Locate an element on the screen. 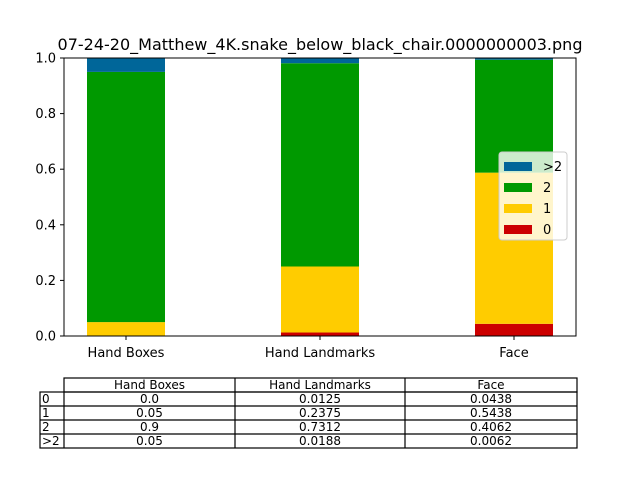 The width and height of the screenshot is (640, 480). y-tick-label: 0.6 is located at coordinates (45, 170).